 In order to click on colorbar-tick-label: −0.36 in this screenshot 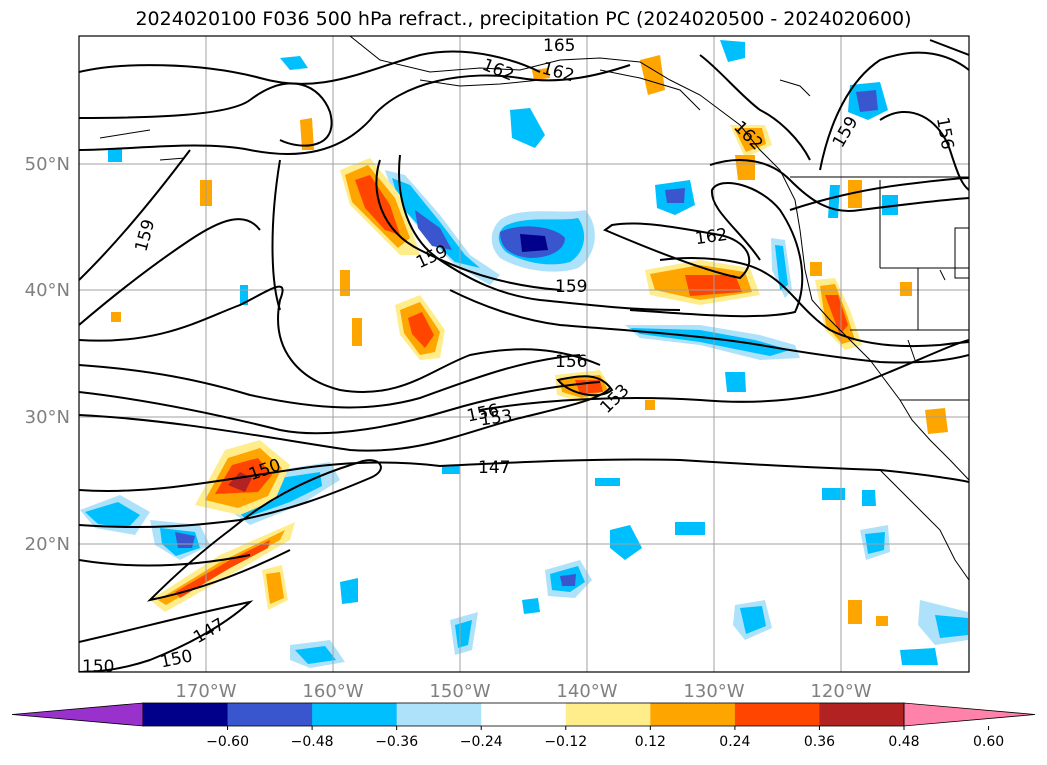, I will do `click(396, 742)`.